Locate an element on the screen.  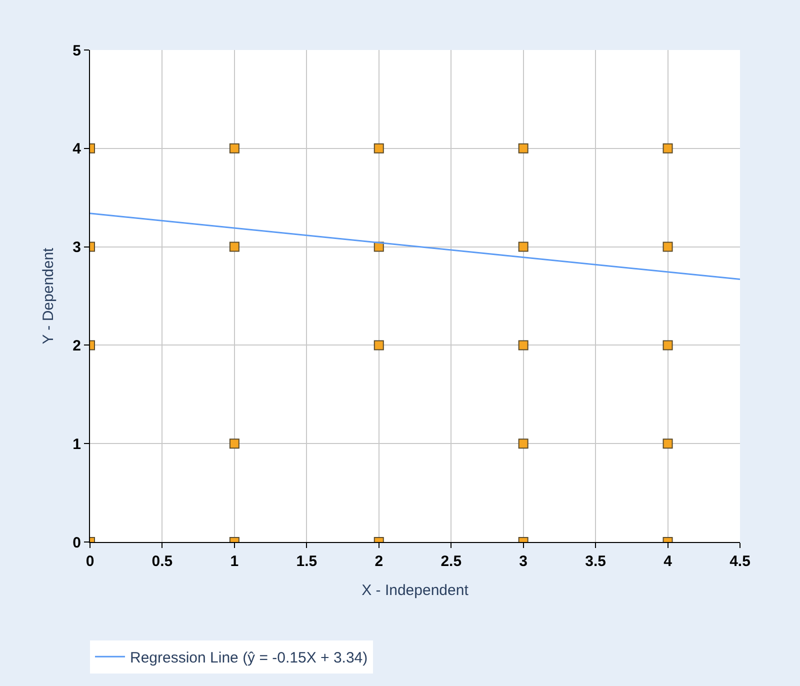
y-tick-label: 2 is located at coordinates (76, 345).